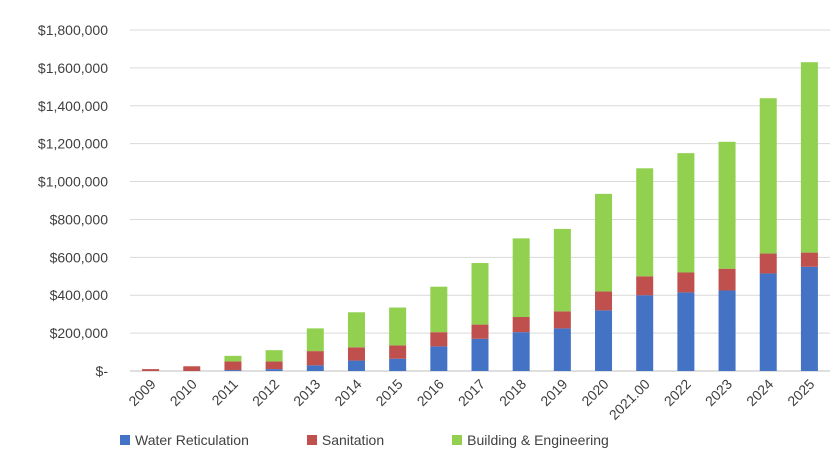 The height and width of the screenshot is (455, 837). Describe the element at coordinates (471, 392) in the screenshot. I see `x-tick-label: 2017` at that location.